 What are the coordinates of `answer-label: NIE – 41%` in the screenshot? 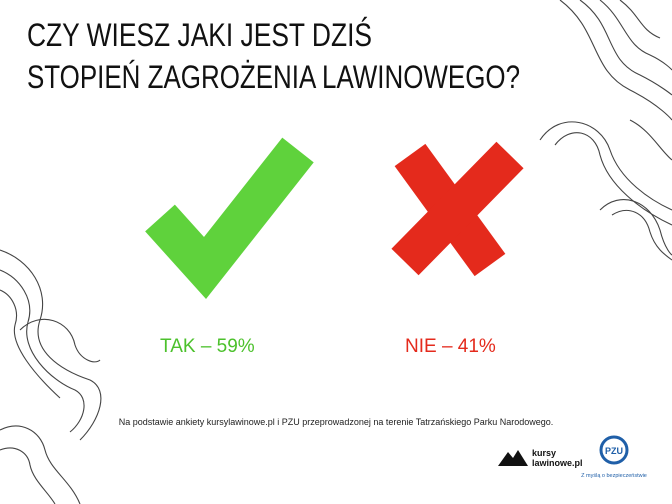 It's located at (450, 346).